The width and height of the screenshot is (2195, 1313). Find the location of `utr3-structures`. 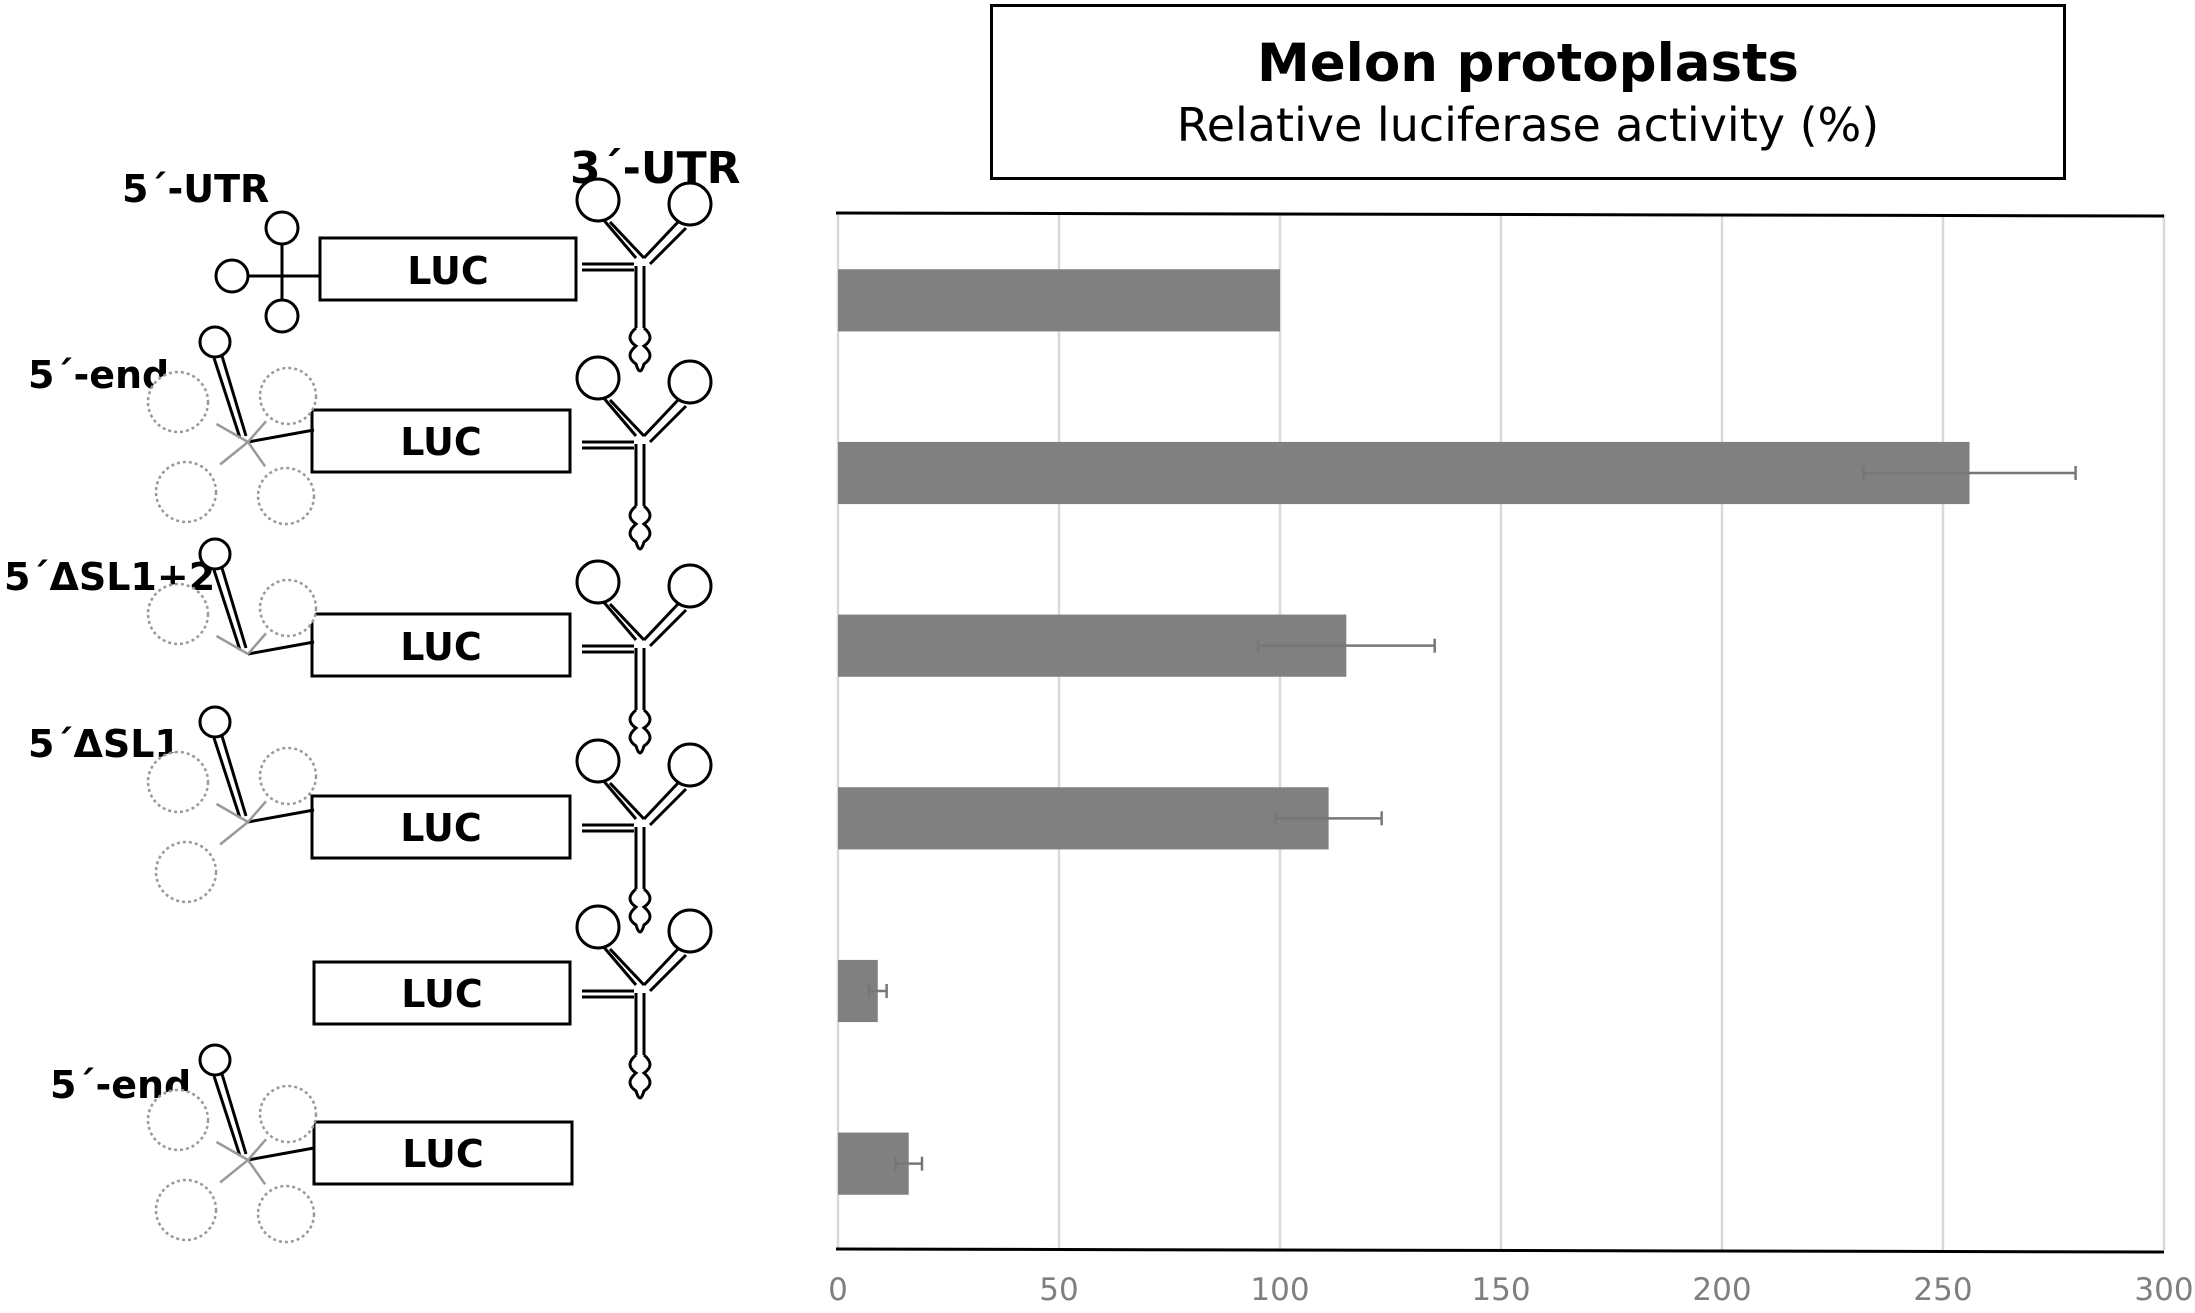

utr3-structures is located at coordinates (644, 638).